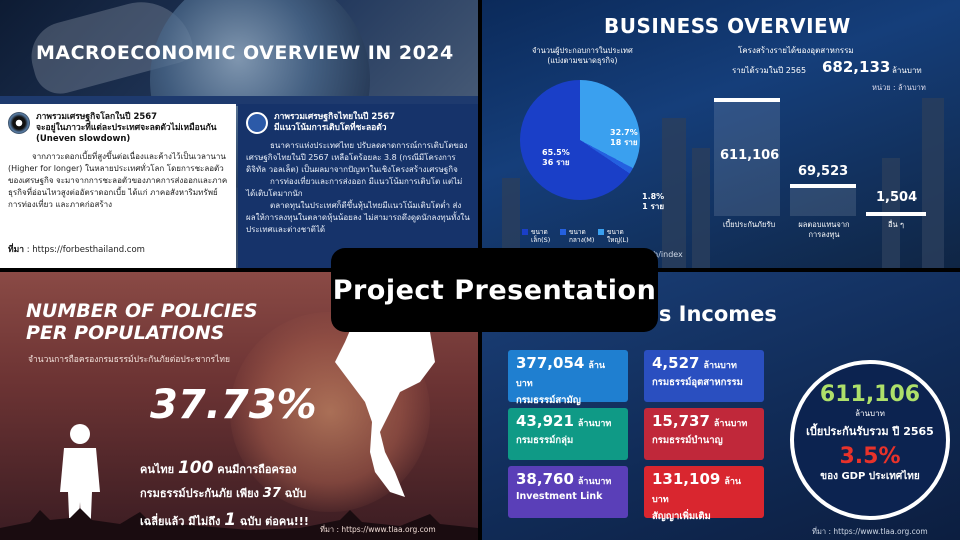 The image size is (960, 540). Describe the element at coordinates (568, 378) in the screenshot. I see `tile-ordinary: 377,054 ล้านบาท กรมธรรม์สามัญ` at that location.